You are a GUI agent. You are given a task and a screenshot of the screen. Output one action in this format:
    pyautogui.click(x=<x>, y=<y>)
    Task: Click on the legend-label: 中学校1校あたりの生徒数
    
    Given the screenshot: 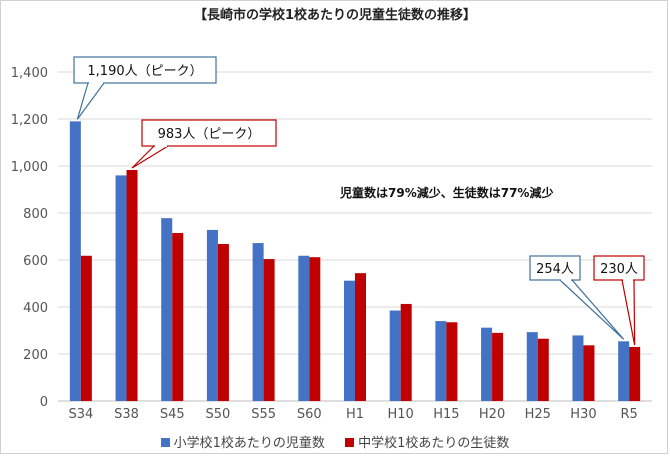 What is the action you would take?
    pyautogui.click(x=434, y=443)
    